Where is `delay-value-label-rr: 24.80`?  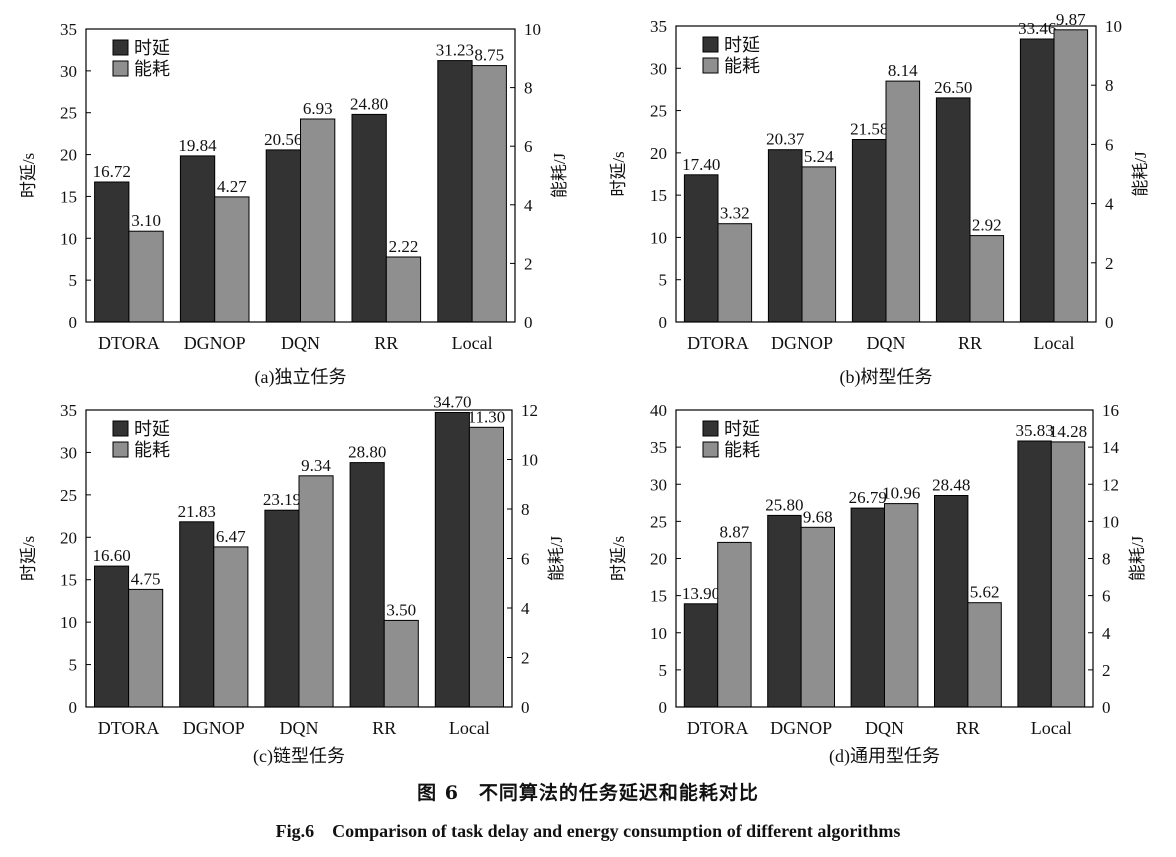
delay-value-label-rr: 24.80 is located at coordinates (369, 103).